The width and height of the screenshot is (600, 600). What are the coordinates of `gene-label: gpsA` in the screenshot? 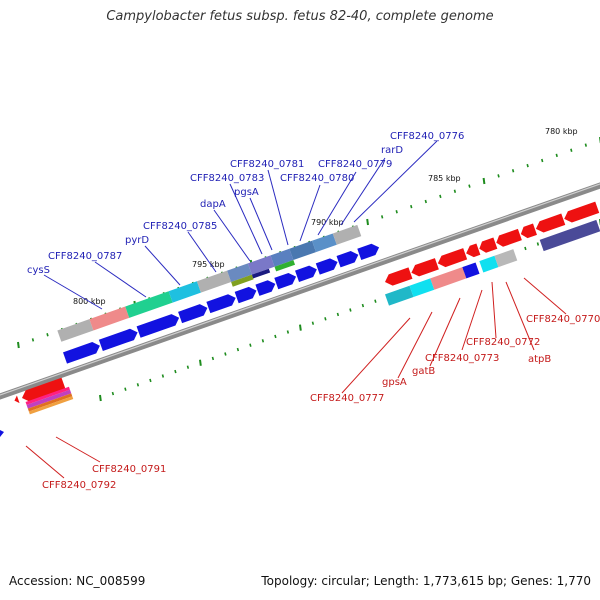 It's located at (394, 382).